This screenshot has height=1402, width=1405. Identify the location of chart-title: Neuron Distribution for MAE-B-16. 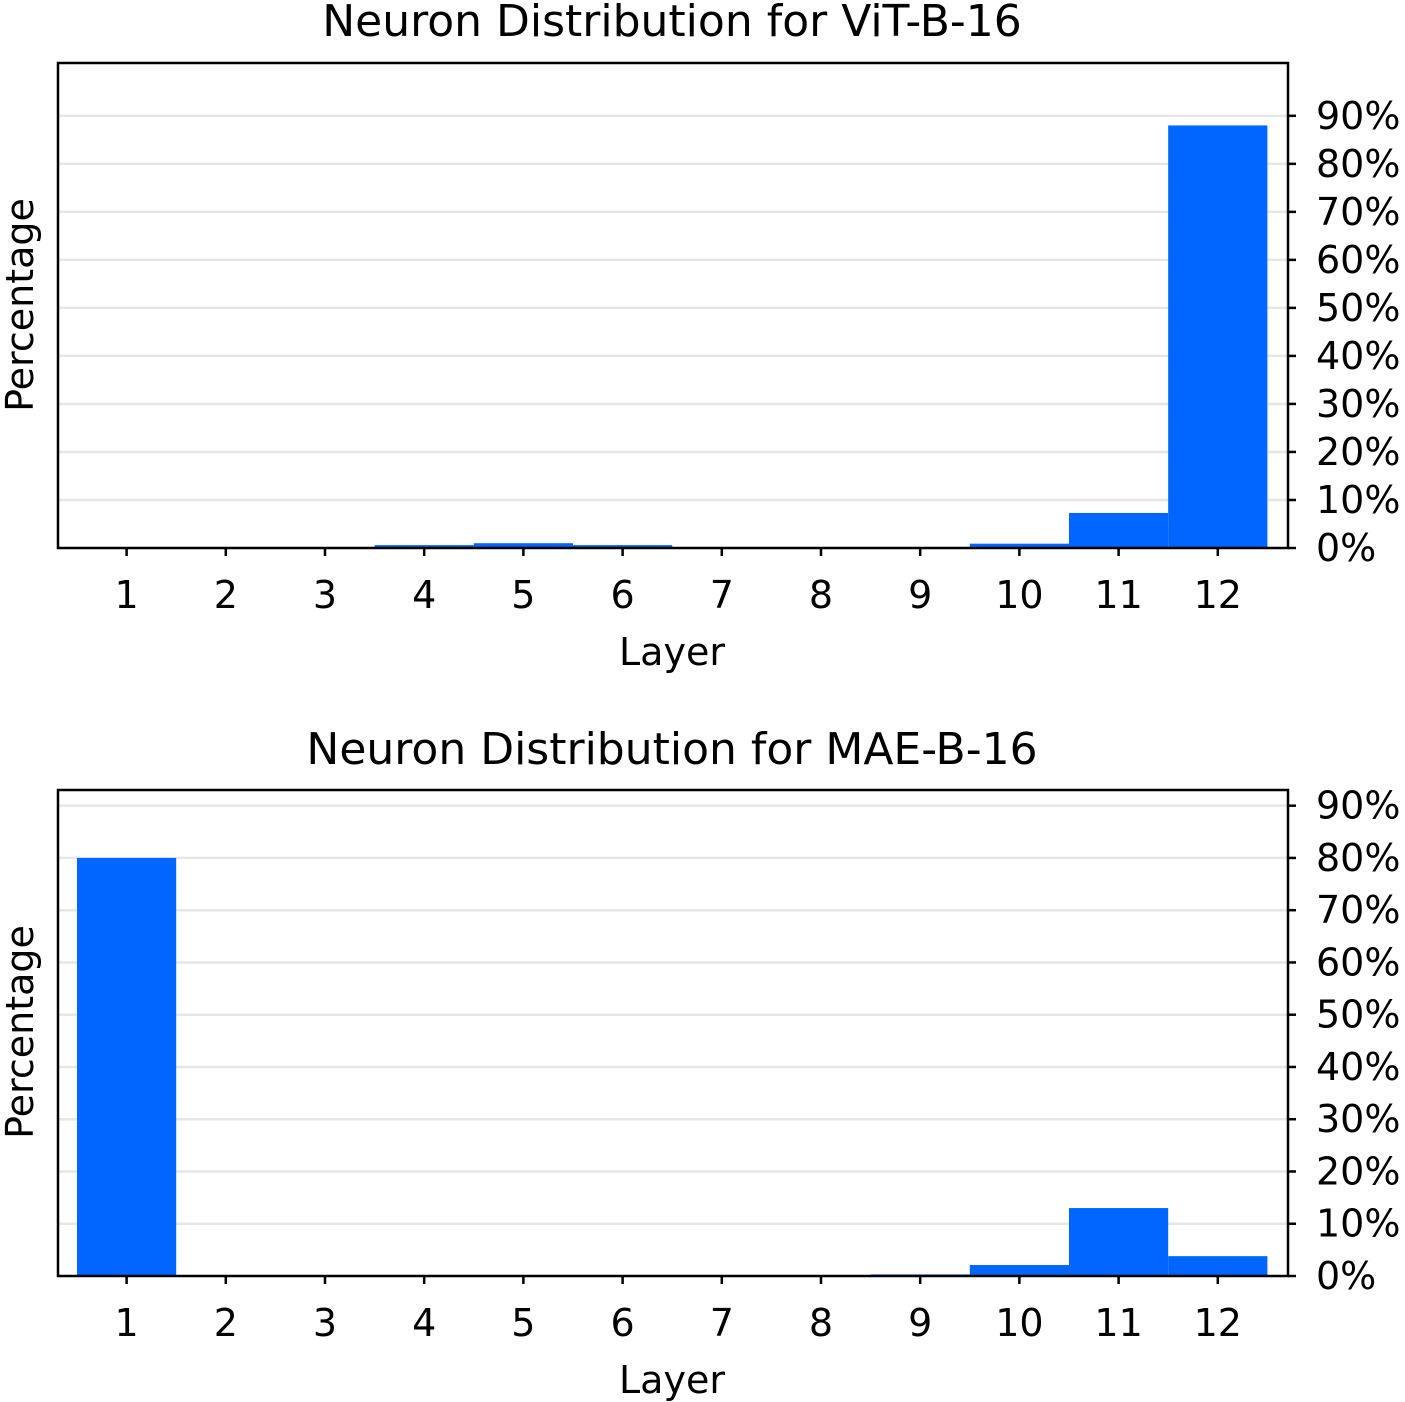
(671, 749).